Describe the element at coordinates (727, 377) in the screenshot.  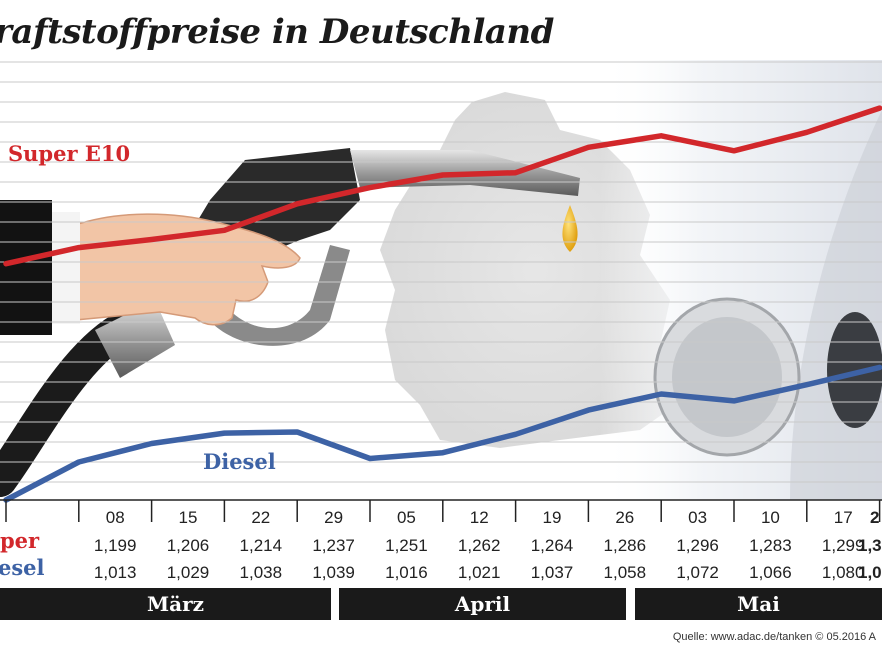
I see `fuel-cap-inner-icon` at that location.